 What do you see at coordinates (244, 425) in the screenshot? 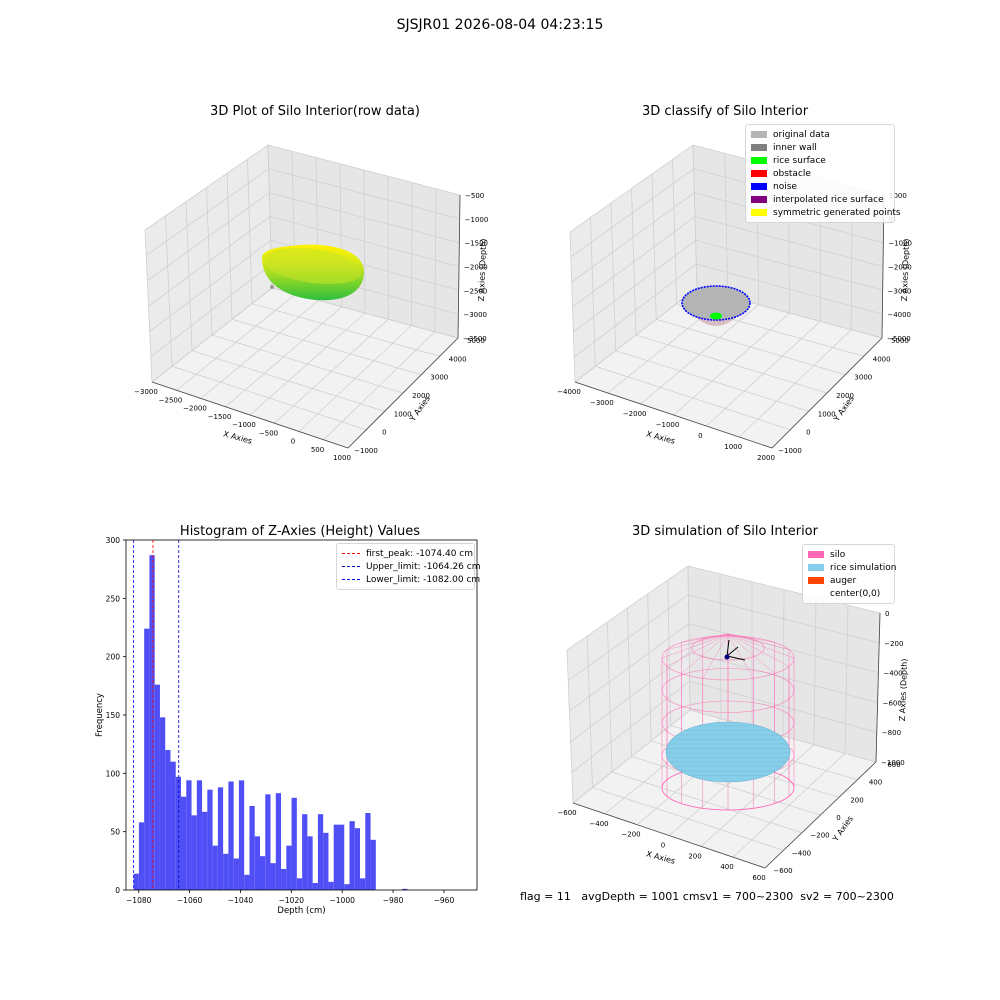
I see `plot1-xtick: −1000` at bounding box center [244, 425].